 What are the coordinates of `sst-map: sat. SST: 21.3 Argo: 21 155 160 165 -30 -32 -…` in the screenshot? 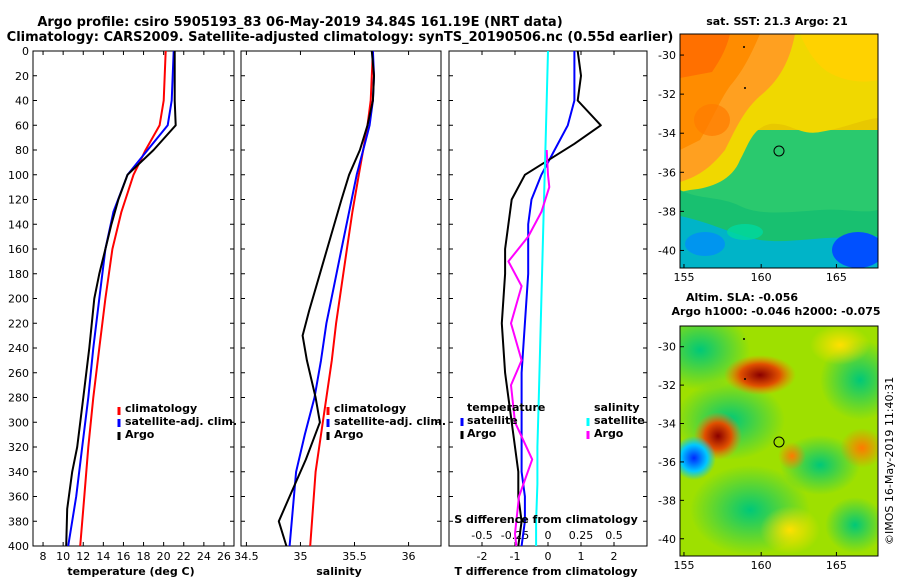 It's located at (768, 149).